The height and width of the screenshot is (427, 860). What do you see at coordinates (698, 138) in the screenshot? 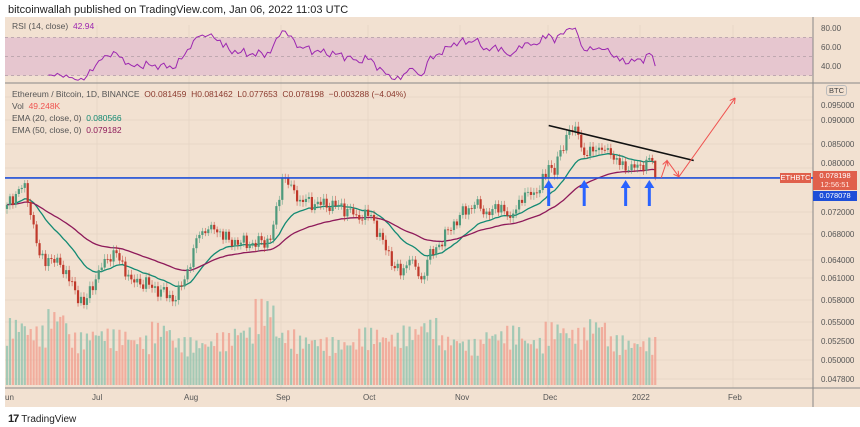
I see `projection-path` at bounding box center [698, 138].